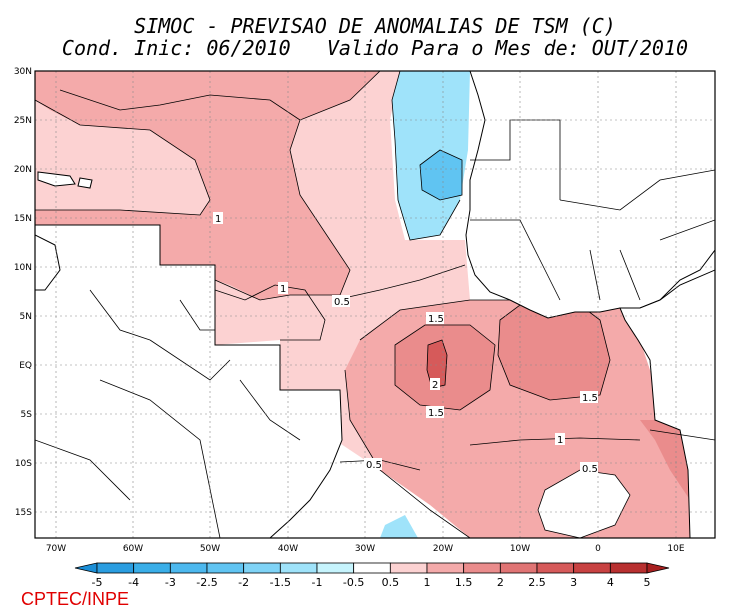  Describe the element at coordinates (243, 582) in the screenshot. I see `colorbar-label: -2` at that location.